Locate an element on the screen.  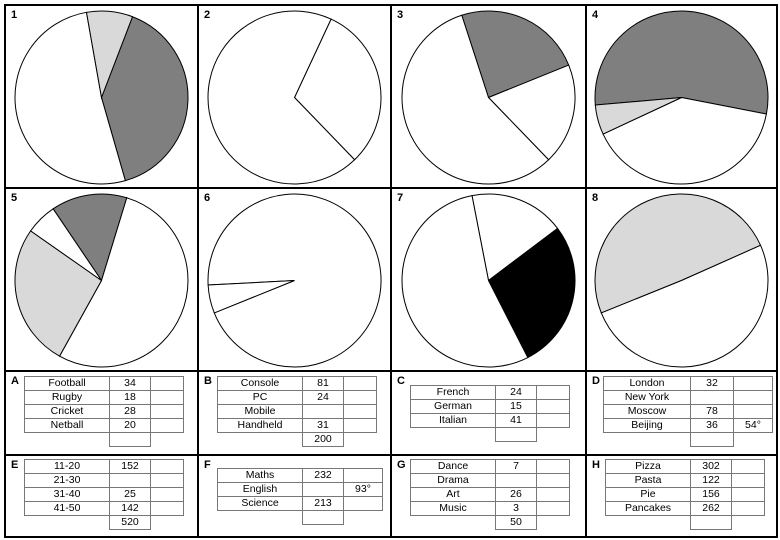
table-label-A: A is located at coordinates (15, 381).